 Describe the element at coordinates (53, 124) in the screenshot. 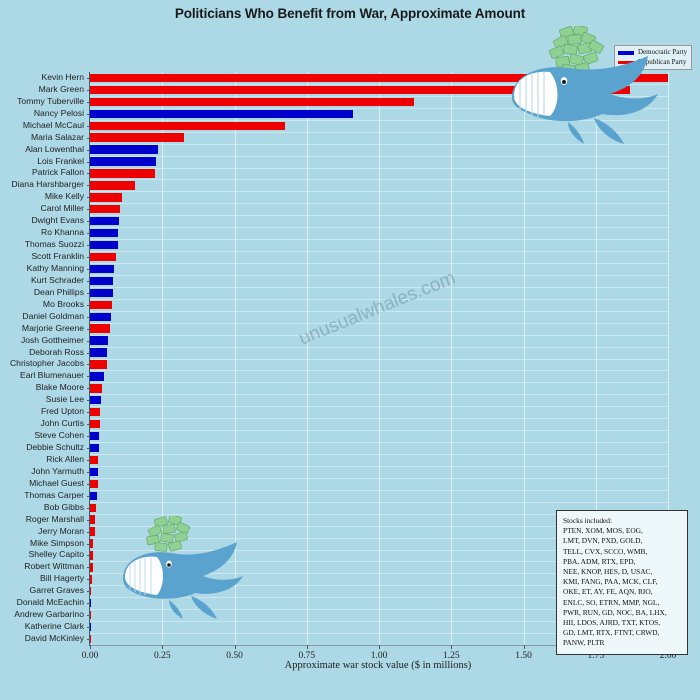

I see `y-axis-tick-label: Michael McCaul` at that location.